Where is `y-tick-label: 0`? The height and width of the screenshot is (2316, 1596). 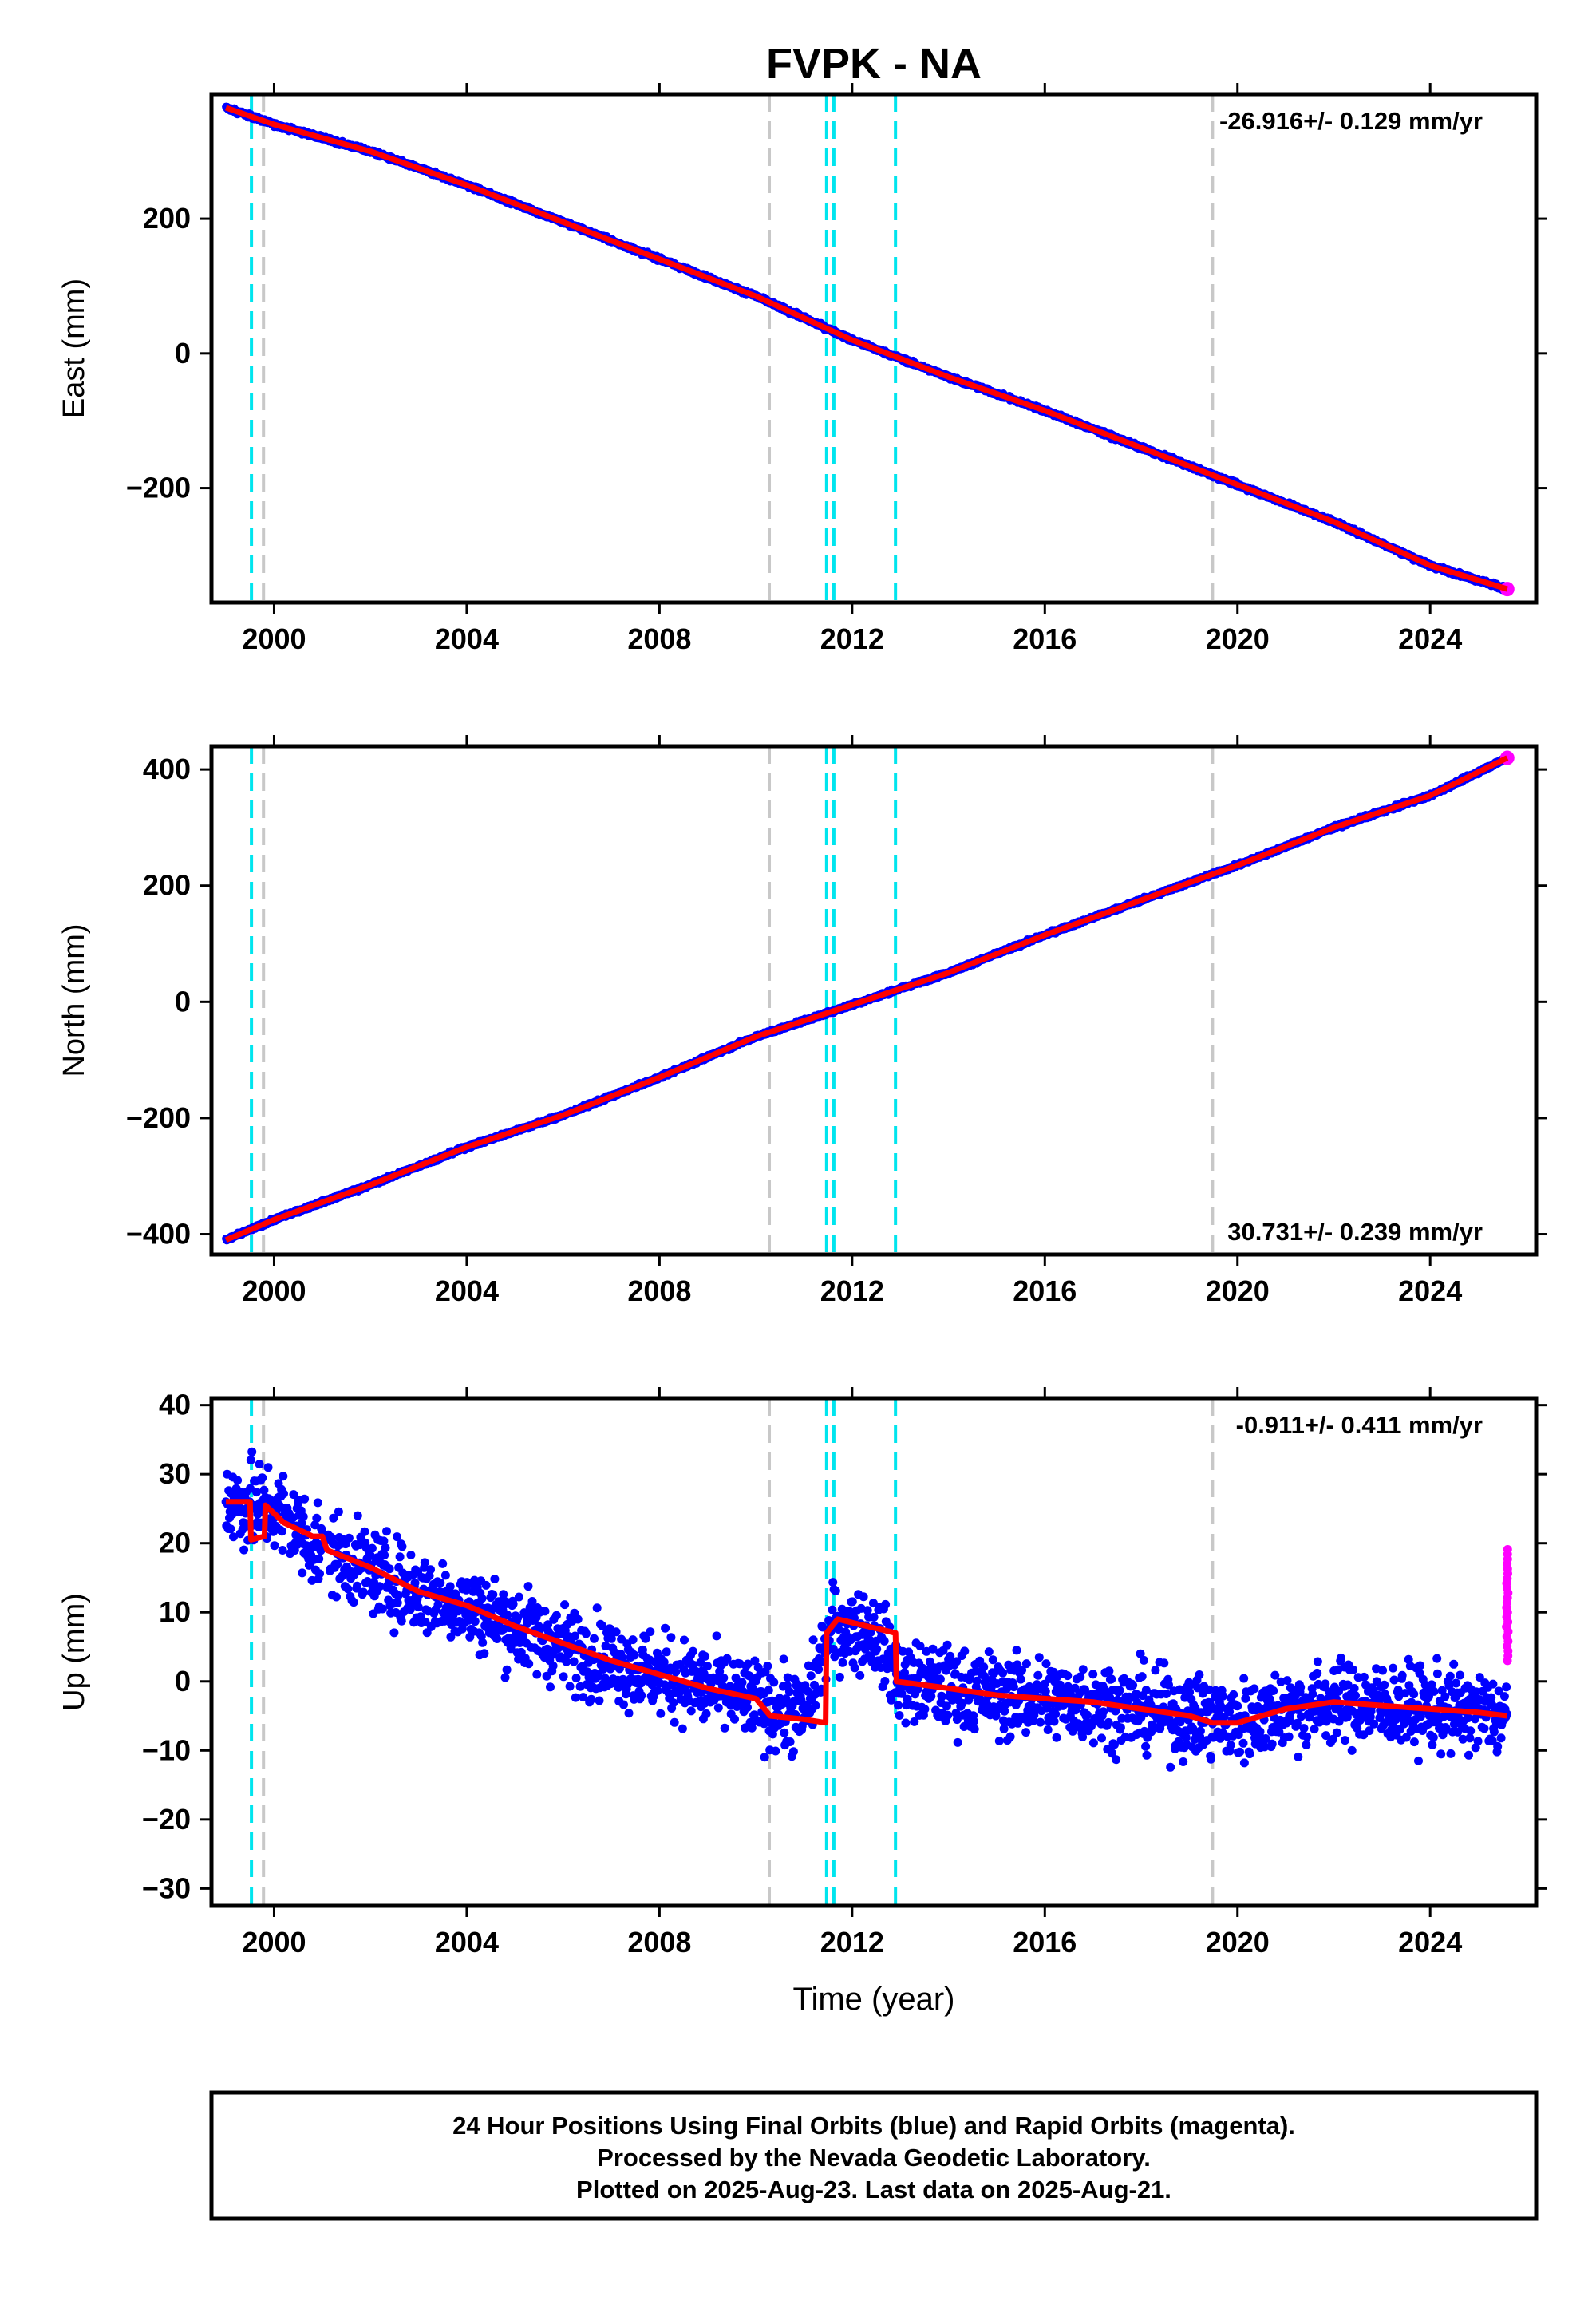
y-tick-label: 0 is located at coordinates (183, 353).